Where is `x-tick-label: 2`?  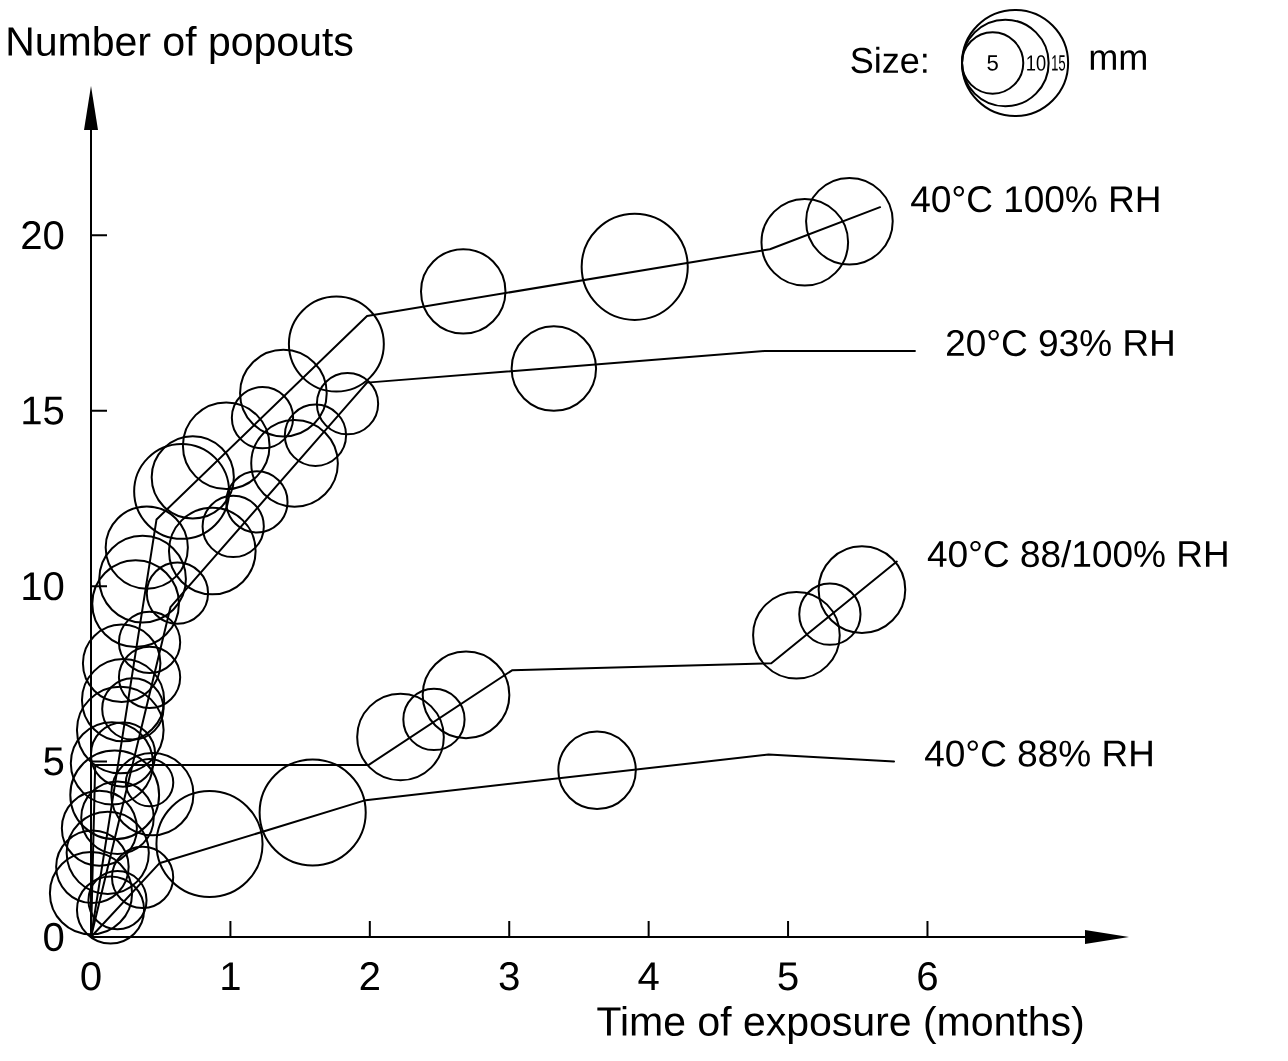
x-tick-label: 2 is located at coordinates (369, 976).